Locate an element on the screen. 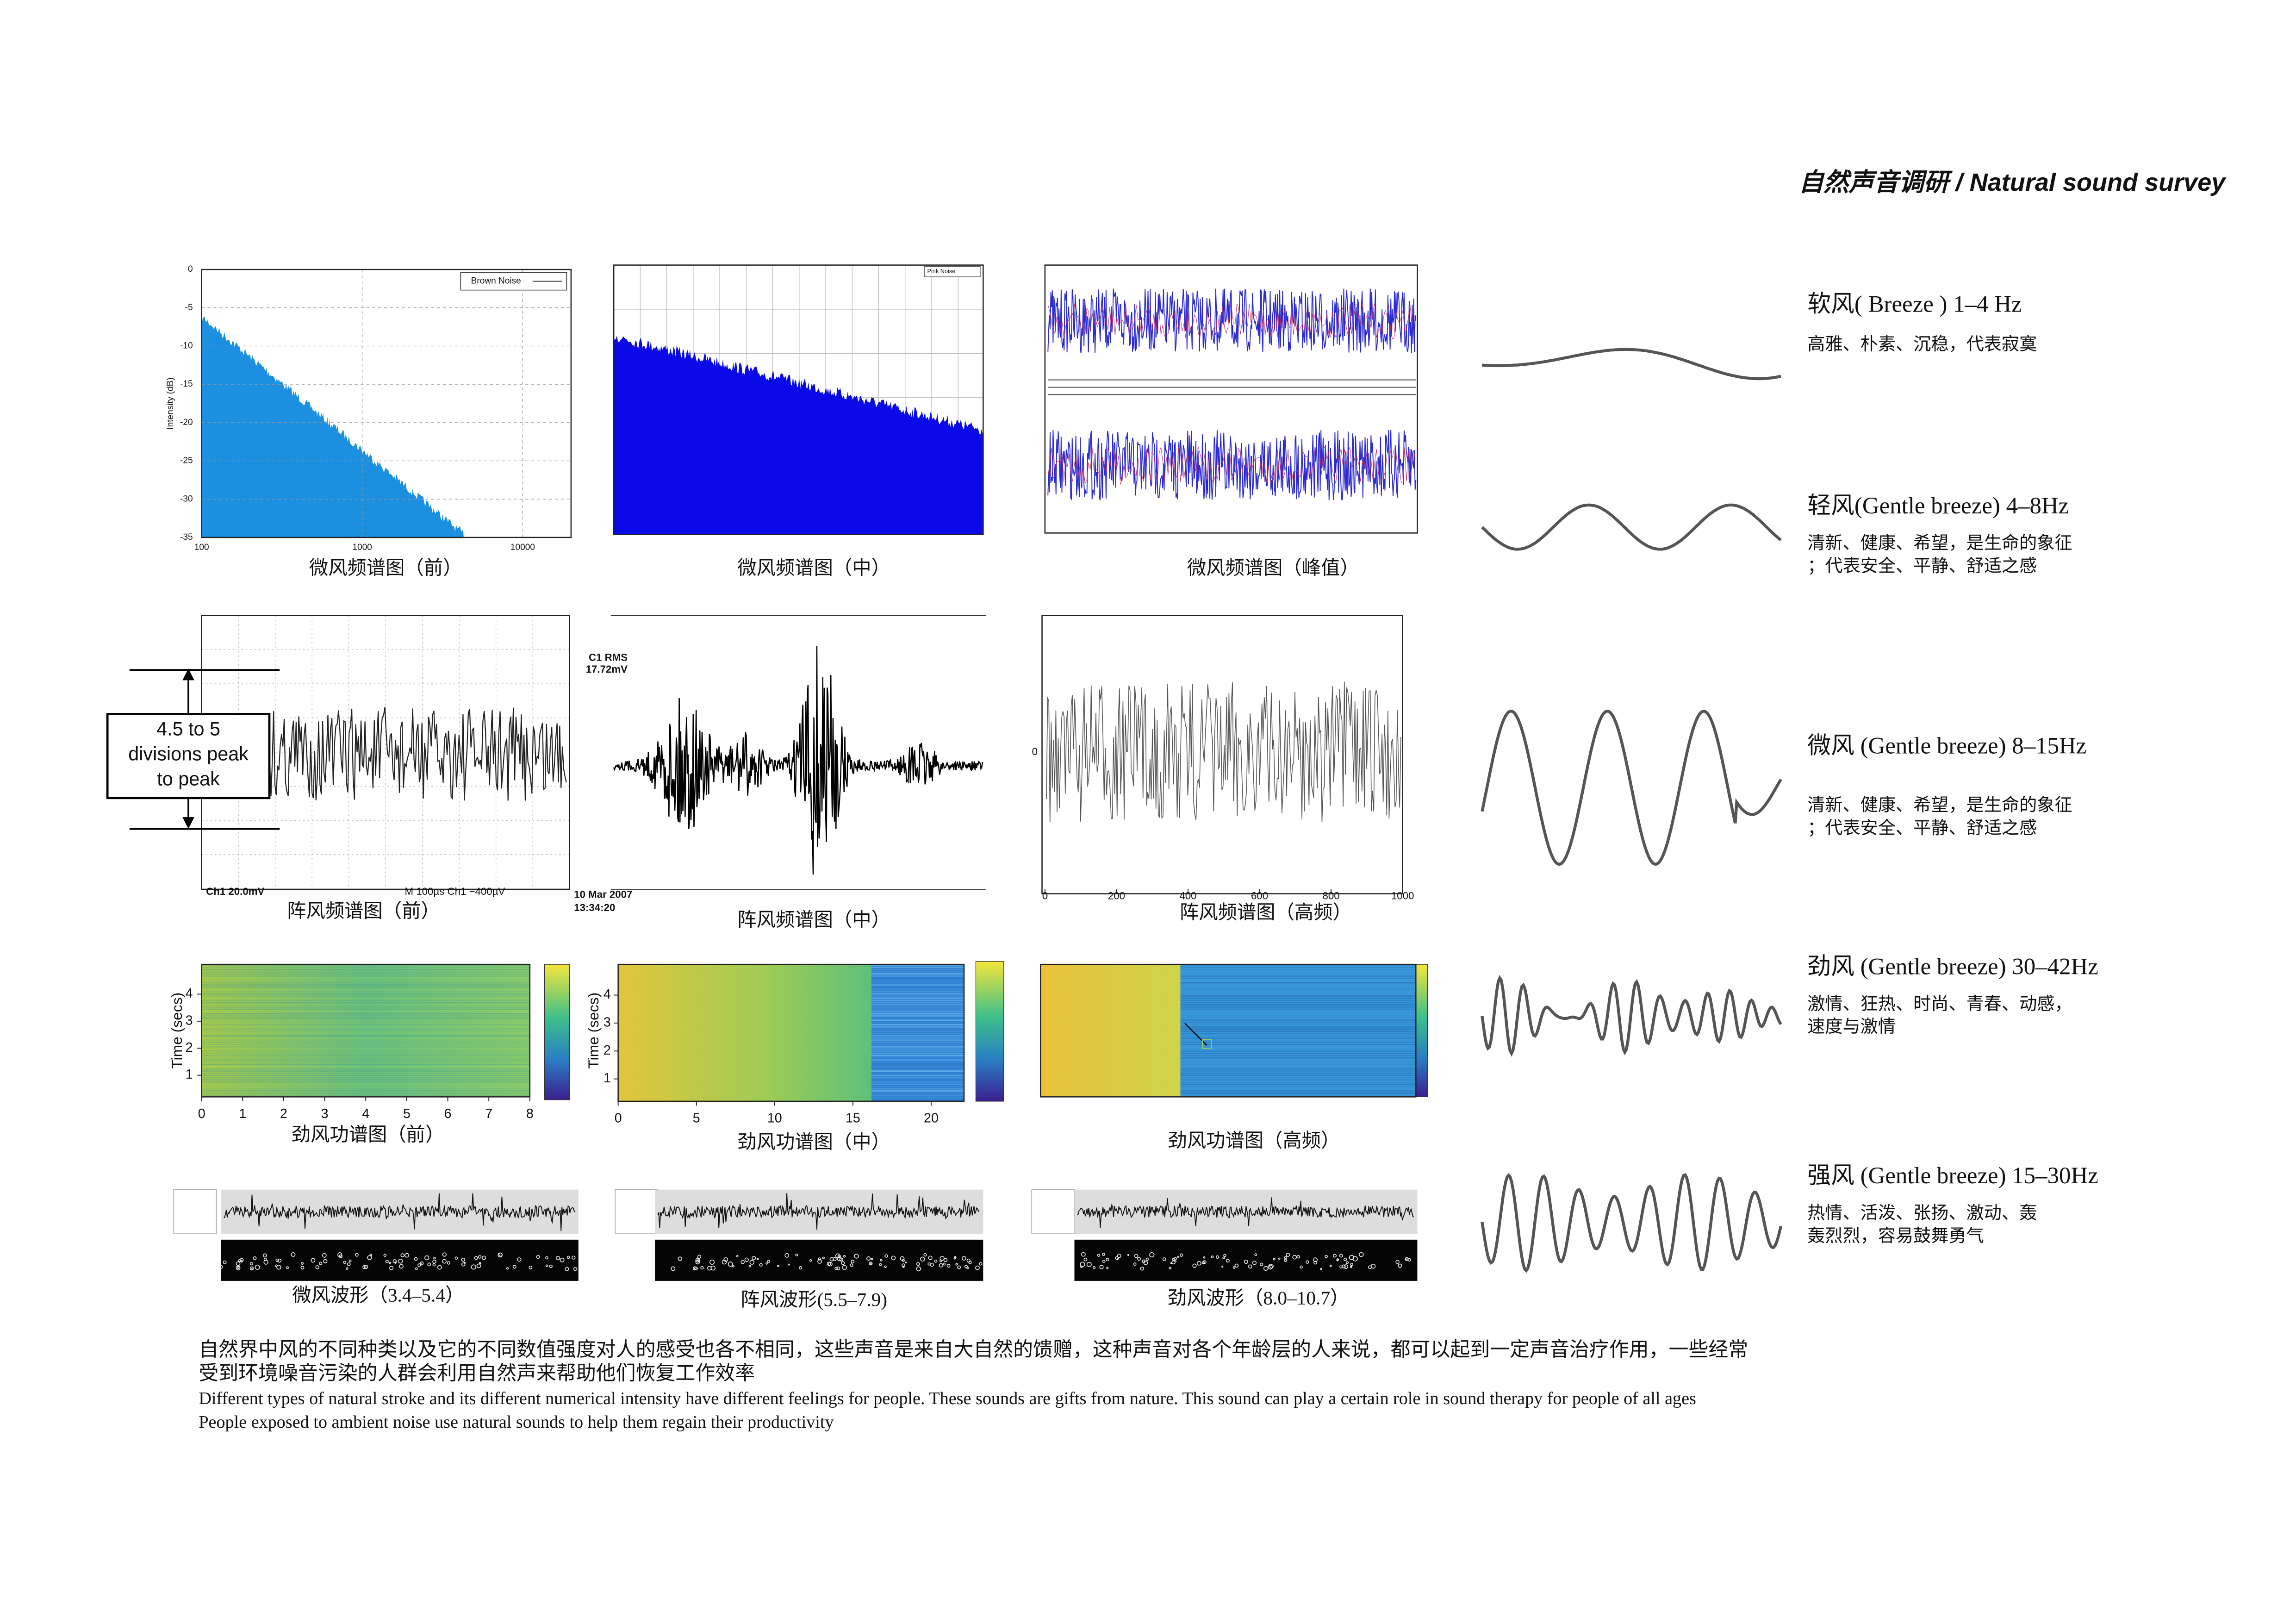 Image resolution: width=2296 pixels, height=1624 pixels. arrow-head is located at coordinates (188, 823).